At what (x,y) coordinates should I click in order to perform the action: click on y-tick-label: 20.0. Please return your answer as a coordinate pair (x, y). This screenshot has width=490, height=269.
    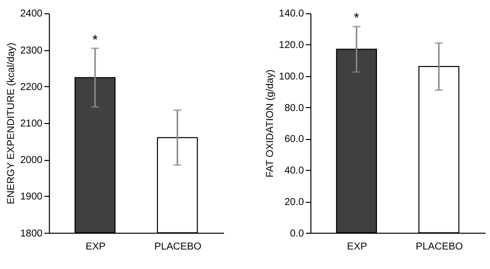
    Looking at the image, I should click on (294, 202).